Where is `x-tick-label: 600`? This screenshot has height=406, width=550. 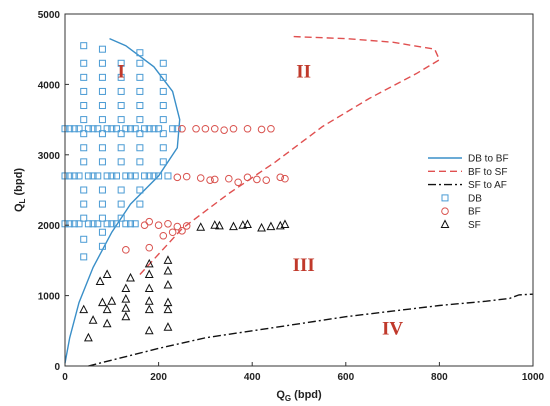 x-tick-label: 600 is located at coordinates (345, 377).